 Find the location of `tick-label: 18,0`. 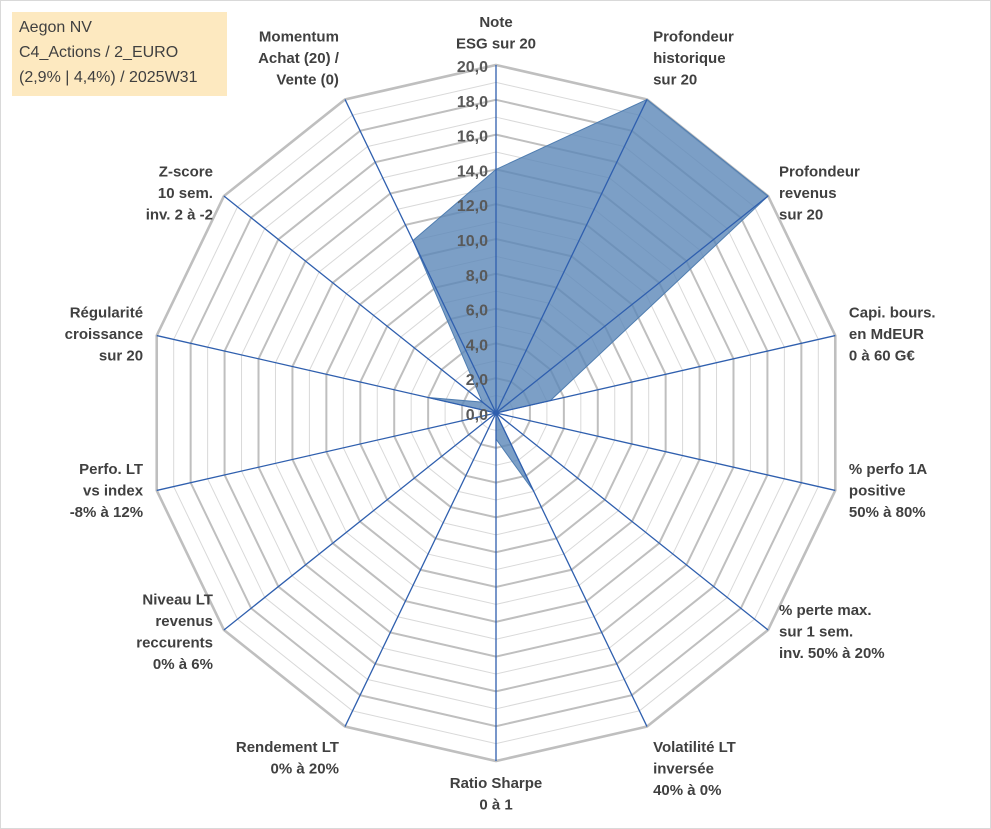

tick-label: 18,0 is located at coordinates (472, 102).